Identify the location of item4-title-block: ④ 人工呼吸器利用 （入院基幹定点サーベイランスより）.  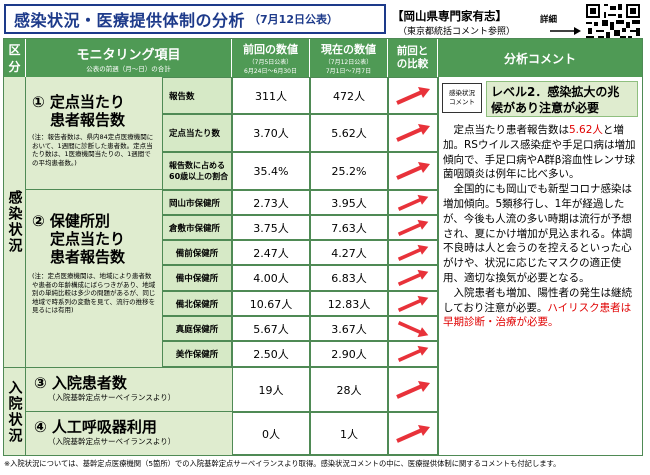
(129, 433).